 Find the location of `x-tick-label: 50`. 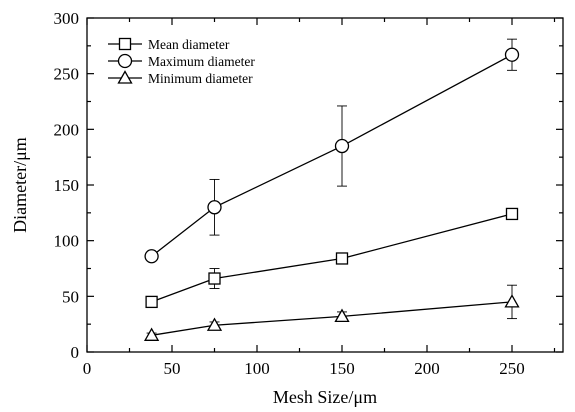

x-tick-label: 50 is located at coordinates (172, 368).